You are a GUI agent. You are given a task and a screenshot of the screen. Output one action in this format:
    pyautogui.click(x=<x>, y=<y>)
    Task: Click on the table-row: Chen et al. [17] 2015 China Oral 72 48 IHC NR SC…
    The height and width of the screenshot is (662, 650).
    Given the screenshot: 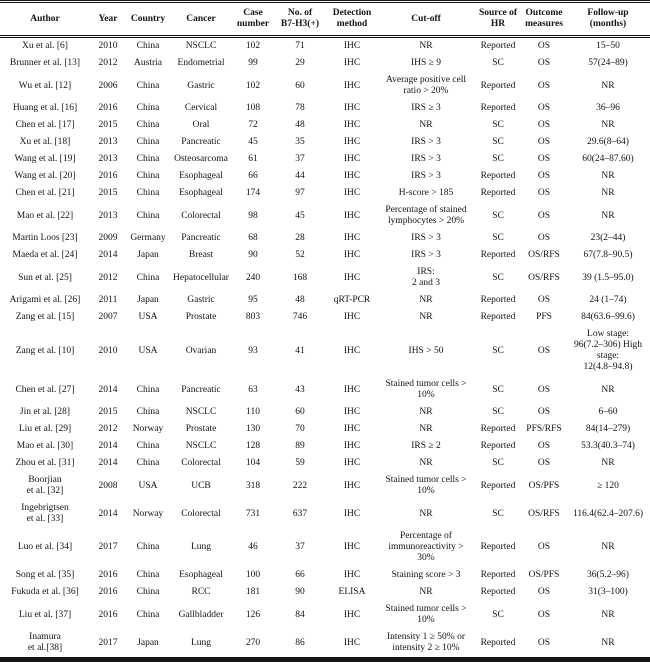 What is the action you would take?
    pyautogui.click(x=325, y=125)
    